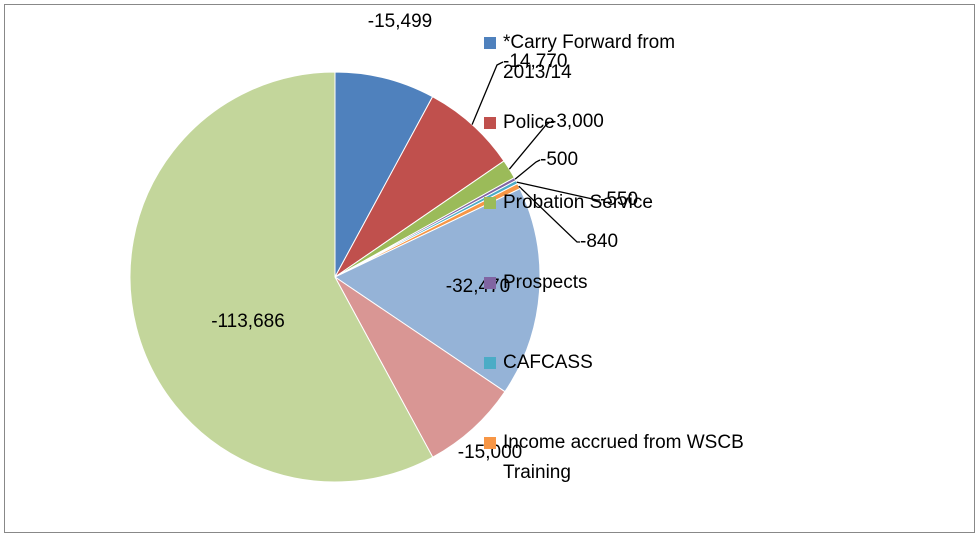 The height and width of the screenshot is (537, 979). I want to click on data-label: -15,000, so click(490, 452).